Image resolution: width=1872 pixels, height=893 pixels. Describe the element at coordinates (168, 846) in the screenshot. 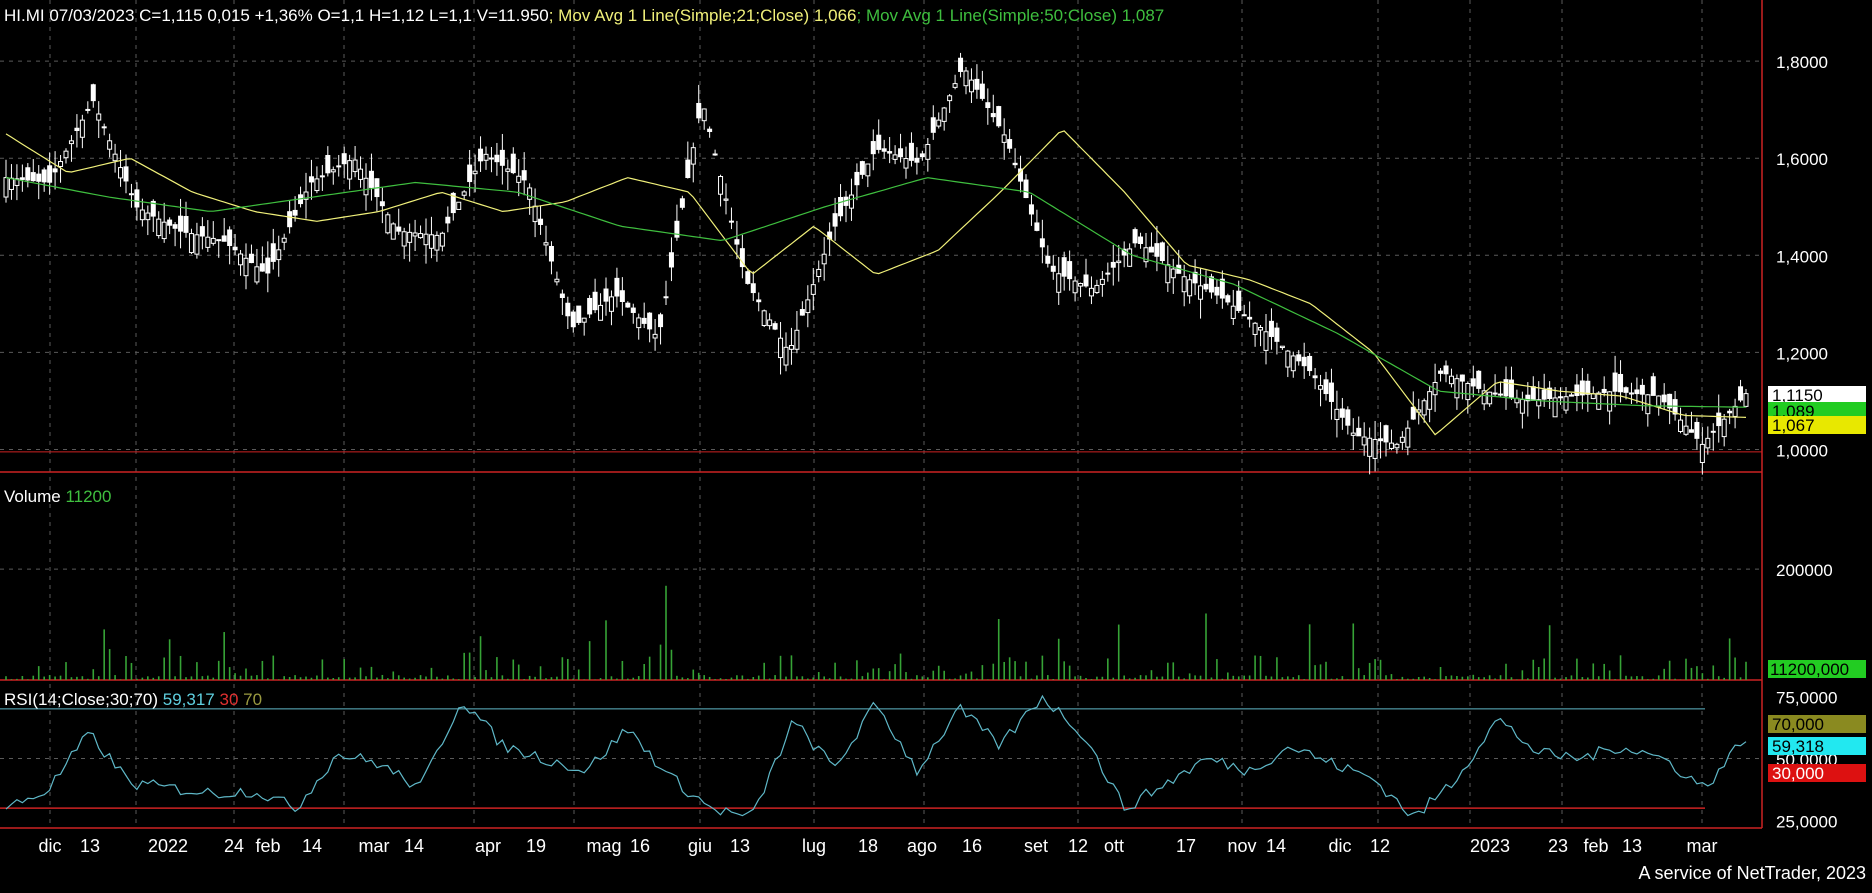

I see `x-label-2: 2022` at that location.